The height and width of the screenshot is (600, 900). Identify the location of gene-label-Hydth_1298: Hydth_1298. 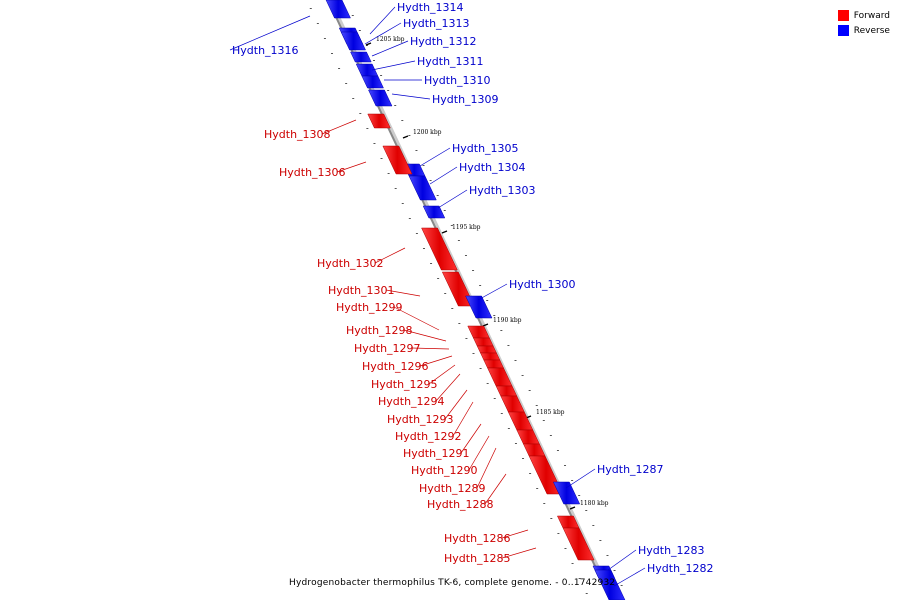
(379, 330).